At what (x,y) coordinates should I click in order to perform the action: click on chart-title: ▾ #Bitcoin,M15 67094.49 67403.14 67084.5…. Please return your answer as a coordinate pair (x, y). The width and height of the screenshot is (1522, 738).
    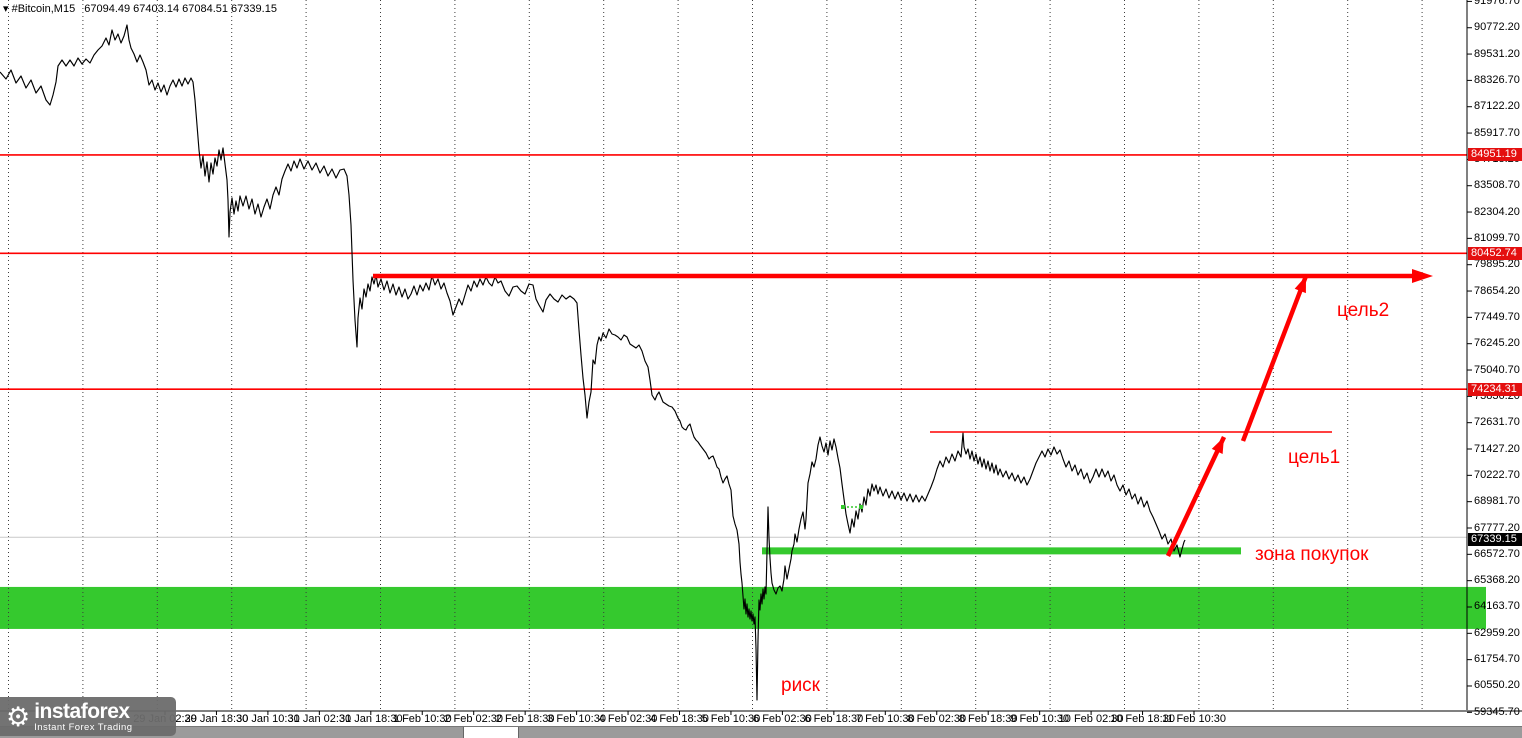
    Looking at the image, I should click on (140, 8).